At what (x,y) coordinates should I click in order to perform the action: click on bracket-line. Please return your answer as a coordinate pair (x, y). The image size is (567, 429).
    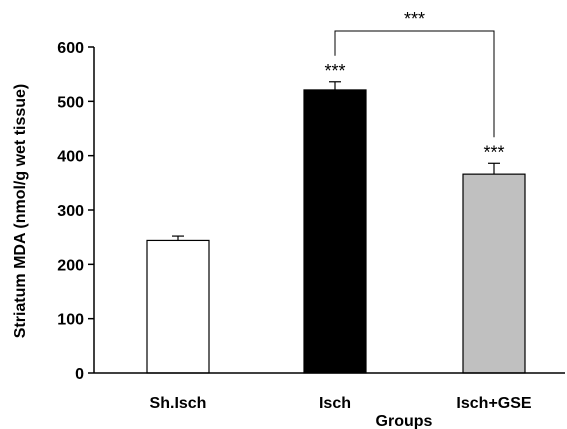
    Looking at the image, I should click on (414, 84).